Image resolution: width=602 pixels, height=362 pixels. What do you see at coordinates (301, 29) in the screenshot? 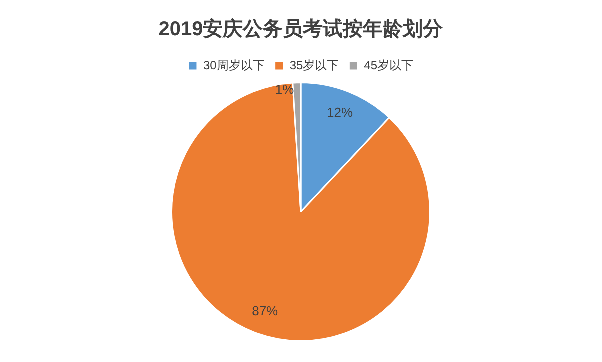
I see `chart-title: 2019安庆公务员考试按年龄划分` at bounding box center [301, 29].